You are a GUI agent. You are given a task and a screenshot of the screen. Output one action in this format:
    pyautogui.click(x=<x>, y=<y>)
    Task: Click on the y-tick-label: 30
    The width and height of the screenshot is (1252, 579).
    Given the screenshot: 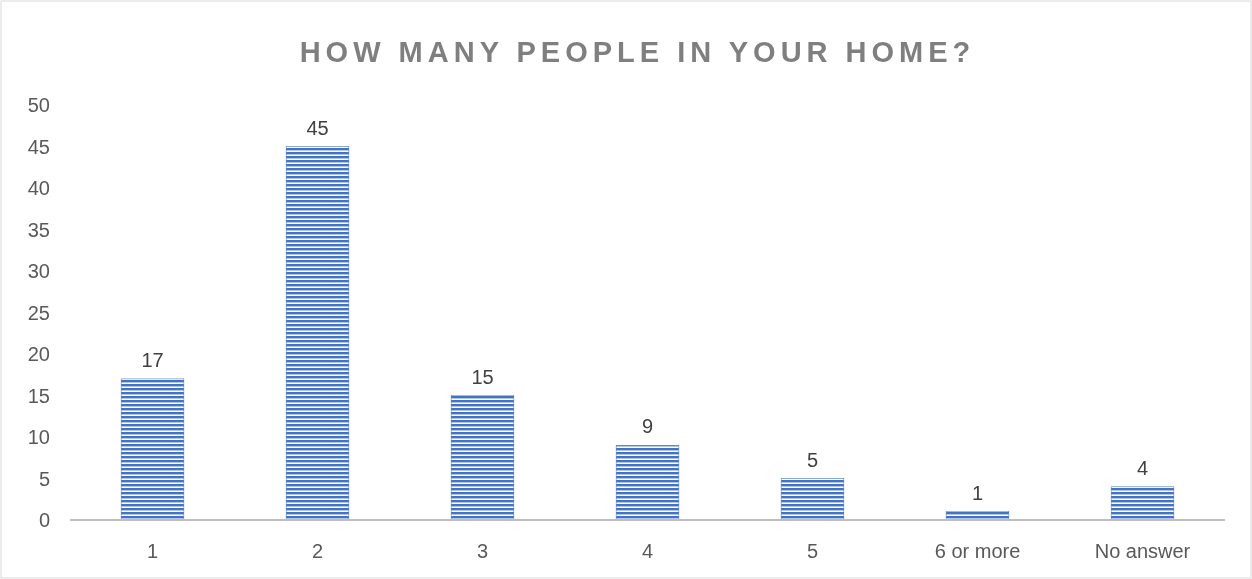 What is the action you would take?
    pyautogui.click(x=38, y=271)
    